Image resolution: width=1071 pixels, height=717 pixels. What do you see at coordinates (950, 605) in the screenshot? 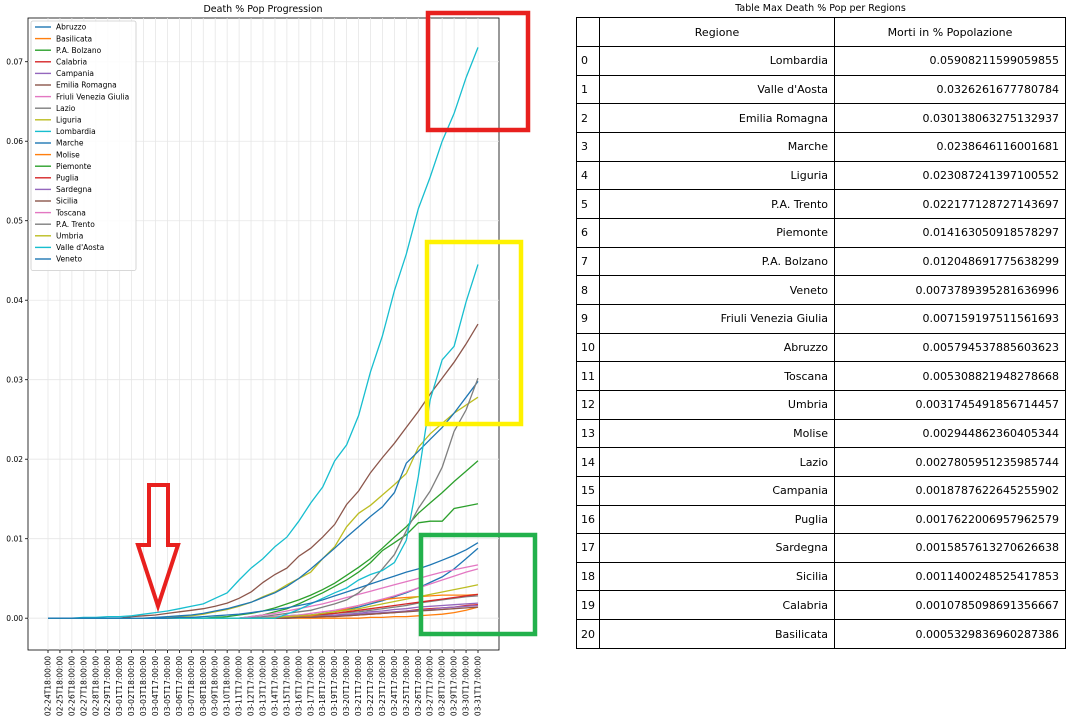
I see `table-cell-value: 0.0010785098691356667` at bounding box center [950, 605].